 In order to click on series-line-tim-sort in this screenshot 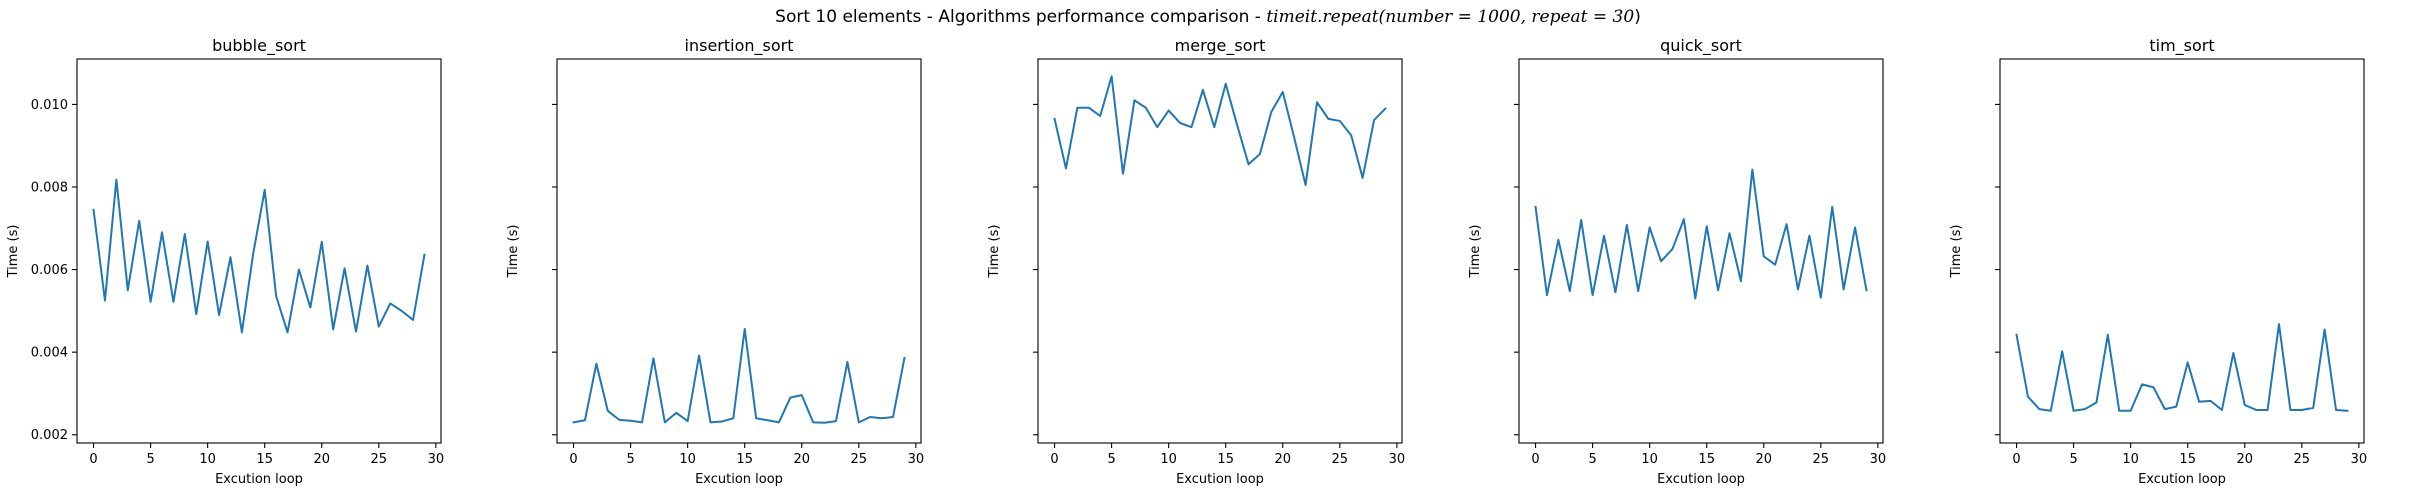, I will do `click(2182, 367)`.